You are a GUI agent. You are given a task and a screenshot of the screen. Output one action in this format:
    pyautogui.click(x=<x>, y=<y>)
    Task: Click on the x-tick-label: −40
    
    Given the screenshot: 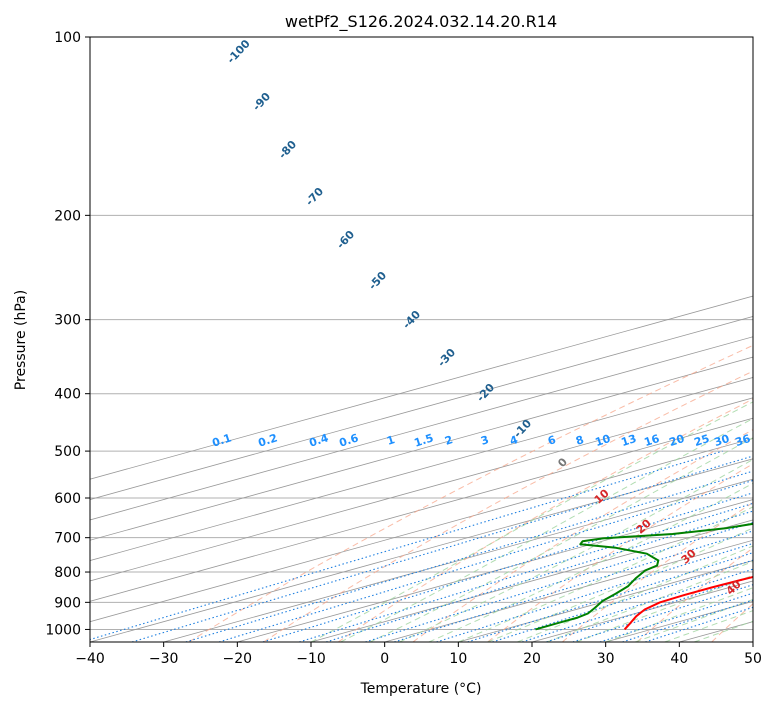 What is the action you would take?
    pyautogui.click(x=90, y=659)
    